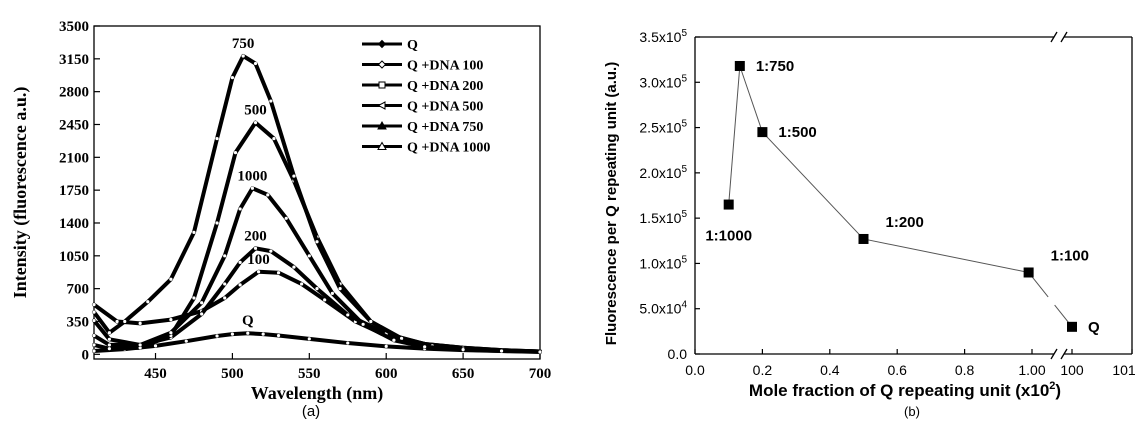 The image size is (1142, 429). What do you see at coordinates (445, 66) in the screenshot?
I see `legend-label: Q +DNA 100` at bounding box center [445, 66].